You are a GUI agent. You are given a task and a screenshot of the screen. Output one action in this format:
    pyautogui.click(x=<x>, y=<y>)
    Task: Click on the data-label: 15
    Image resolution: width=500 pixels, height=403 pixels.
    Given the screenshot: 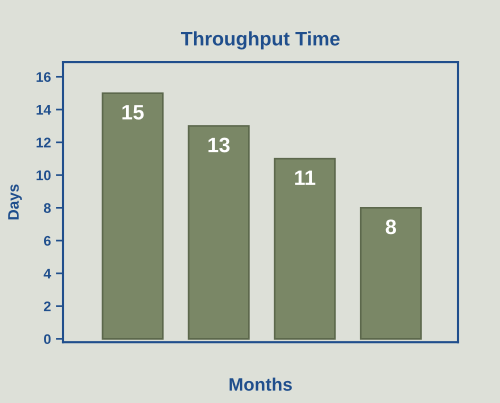 What is the action you would take?
    pyautogui.click(x=133, y=112)
    